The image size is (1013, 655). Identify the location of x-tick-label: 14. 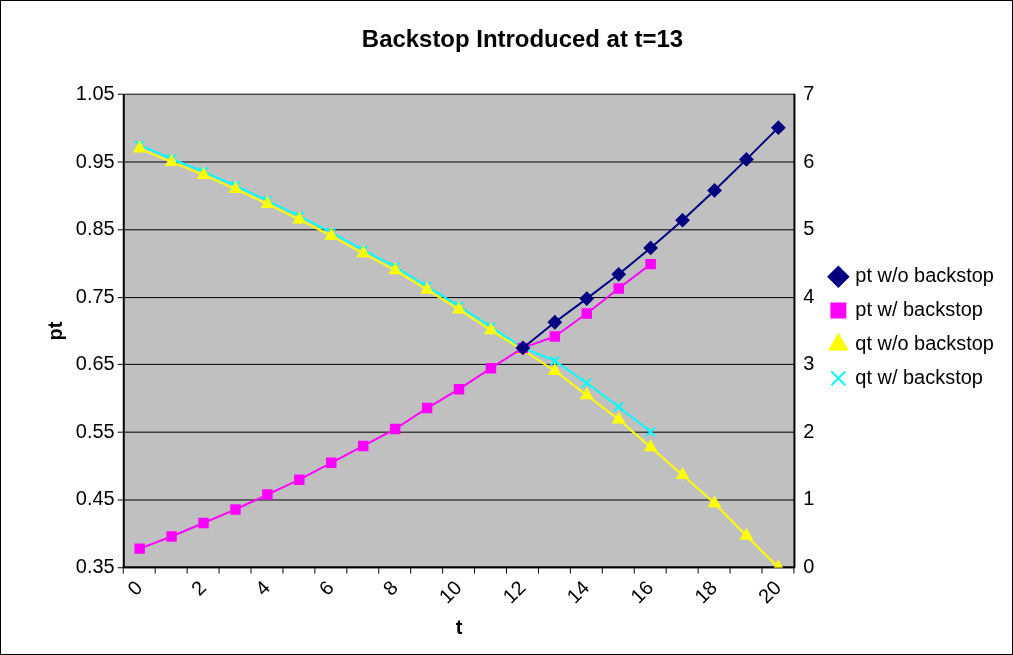
(578, 592).